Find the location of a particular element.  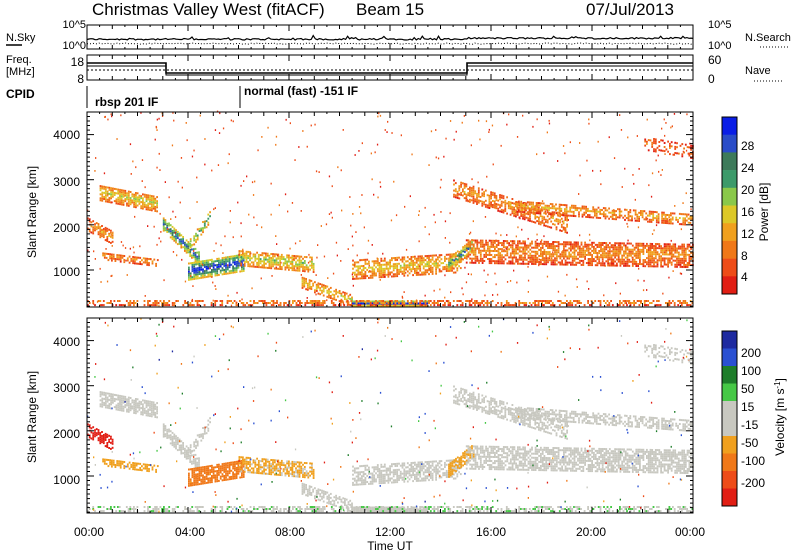

freq-left-tick-bottom: 8 is located at coordinates (80, 79).